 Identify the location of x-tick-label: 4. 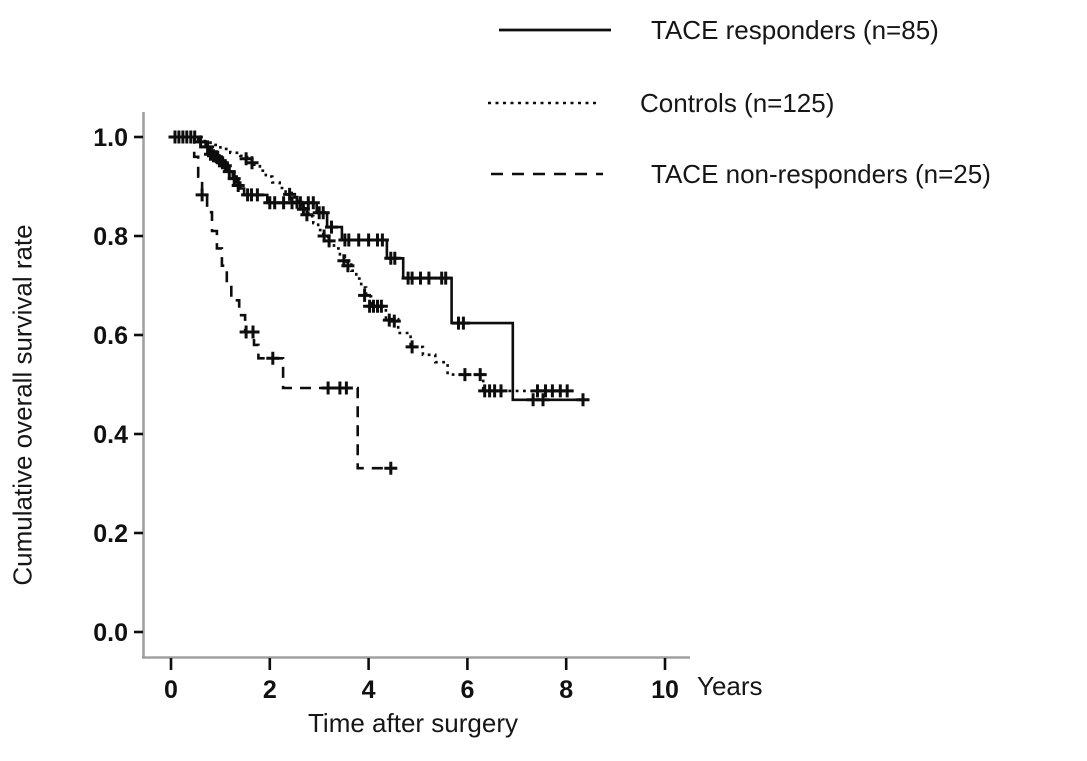
(369, 690).